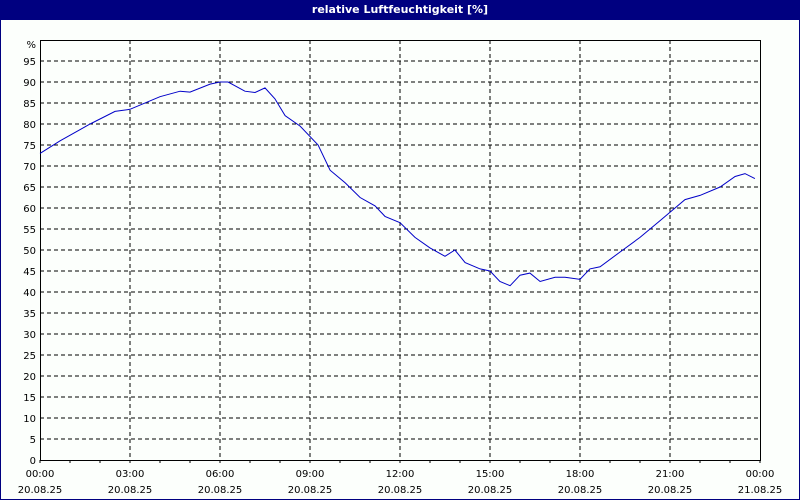 The image size is (800, 500). I want to click on y-tick-label: 65, so click(29, 188).